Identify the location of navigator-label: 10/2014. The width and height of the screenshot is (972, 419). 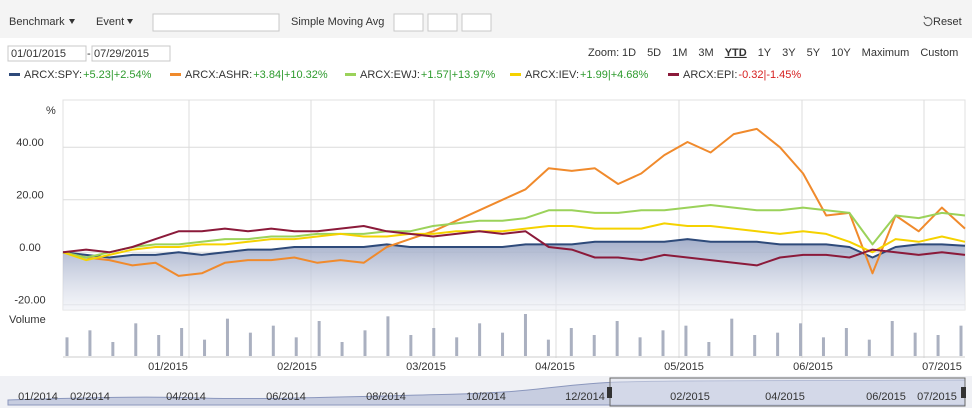
(486, 397).